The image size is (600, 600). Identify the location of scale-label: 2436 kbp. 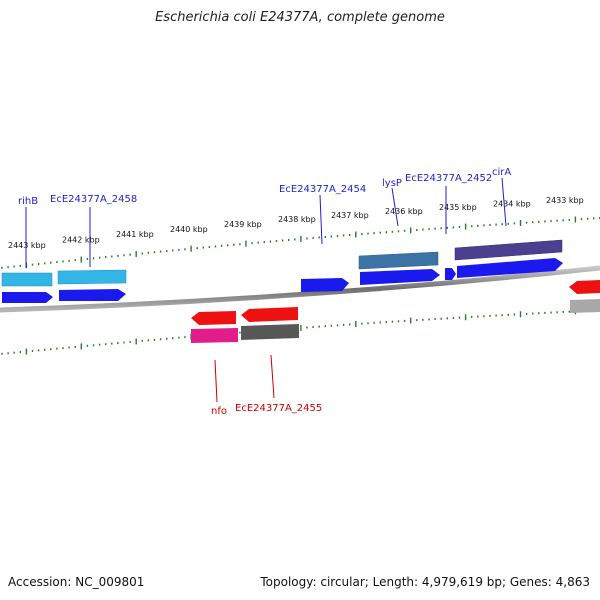
(404, 211).